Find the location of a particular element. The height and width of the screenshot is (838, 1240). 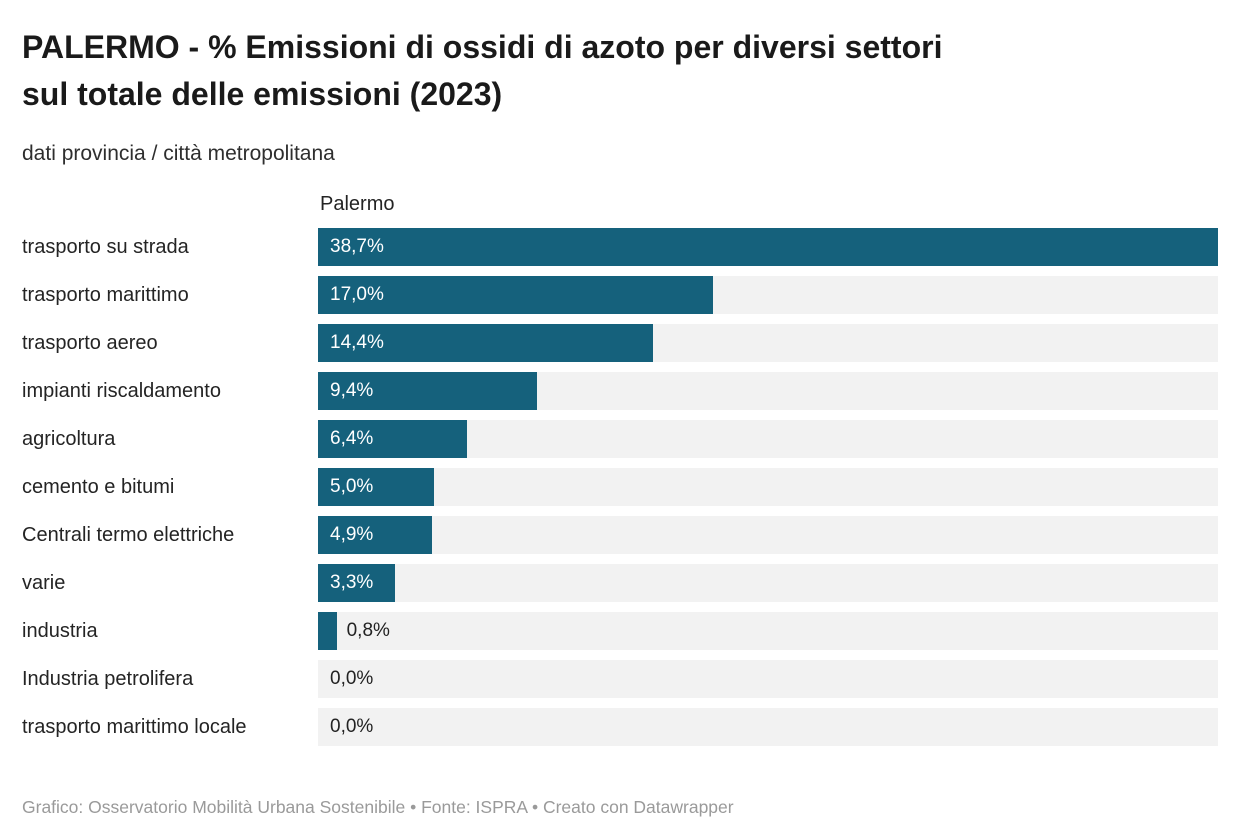

bar-track: 9,4% is located at coordinates (768, 391).